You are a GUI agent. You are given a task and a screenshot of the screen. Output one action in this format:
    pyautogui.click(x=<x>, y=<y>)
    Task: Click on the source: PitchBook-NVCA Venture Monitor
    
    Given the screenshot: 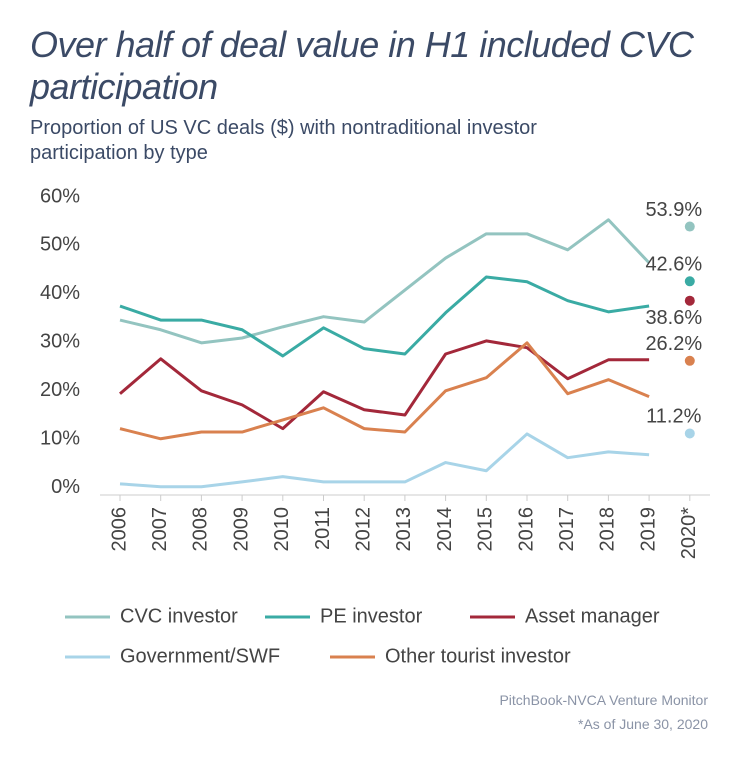 What is the action you would take?
    pyautogui.click(x=603, y=700)
    